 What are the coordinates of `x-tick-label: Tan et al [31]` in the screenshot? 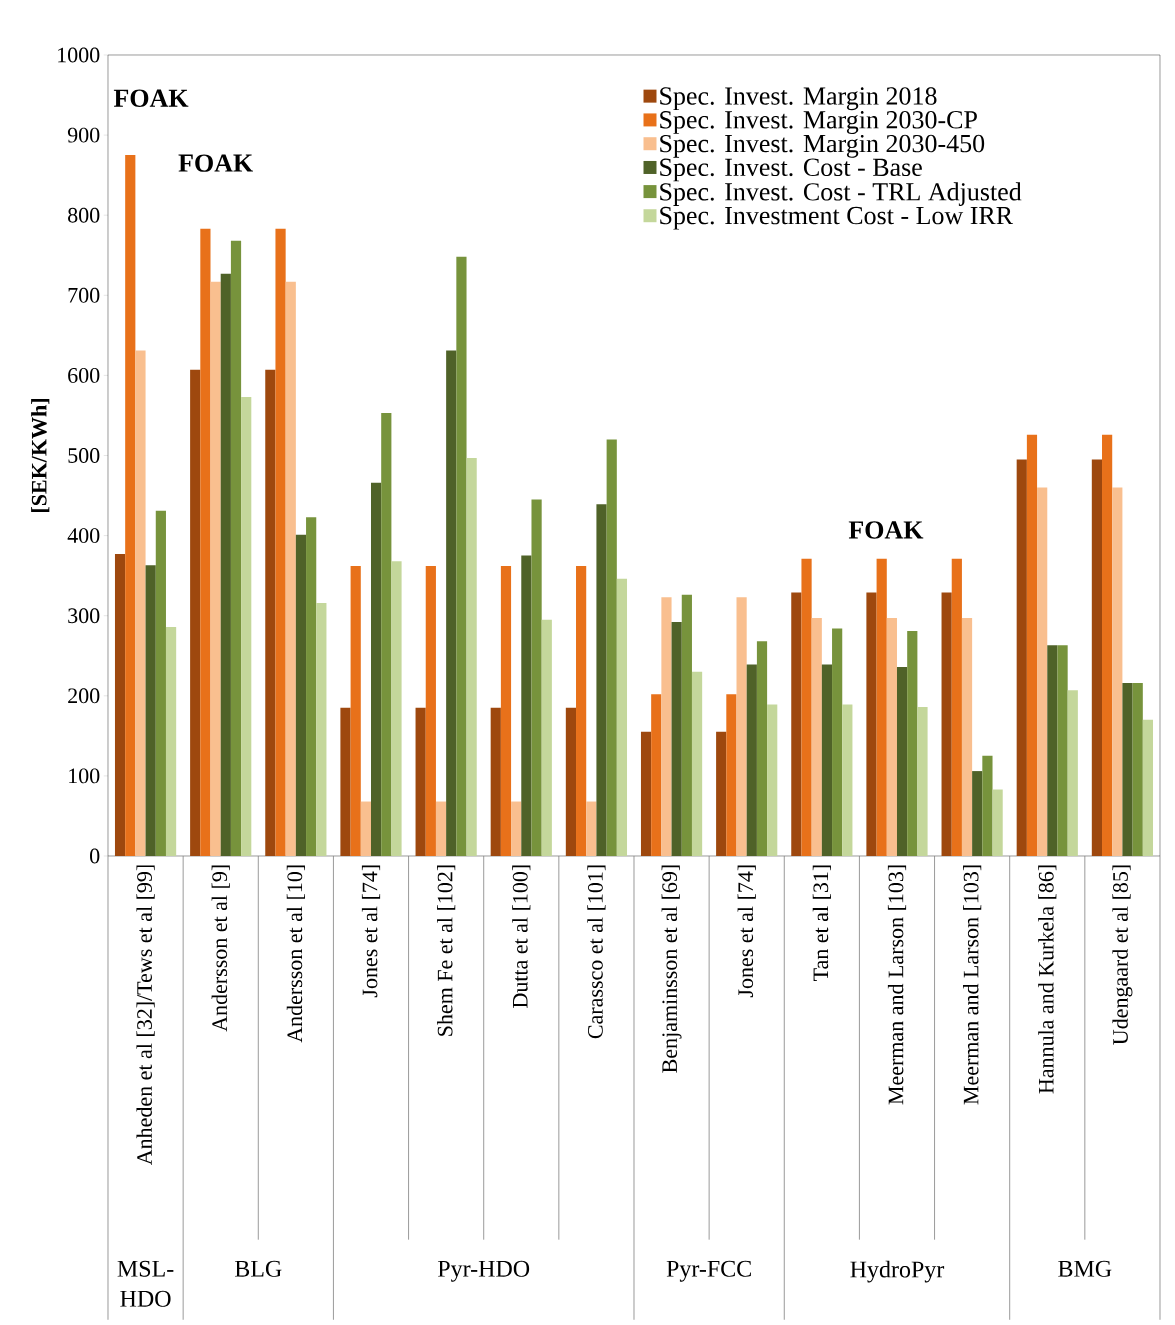 It's located at (821, 923).